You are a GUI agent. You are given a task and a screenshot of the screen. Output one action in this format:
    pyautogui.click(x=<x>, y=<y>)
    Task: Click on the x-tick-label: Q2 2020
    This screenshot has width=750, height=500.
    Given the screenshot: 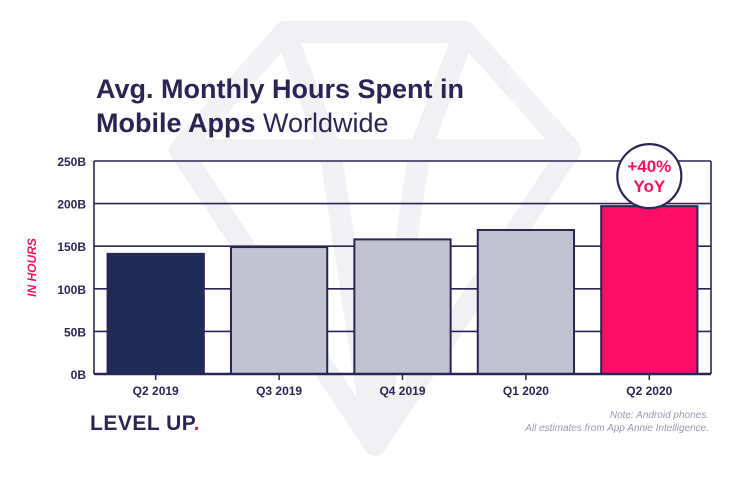 What is the action you would take?
    pyautogui.click(x=649, y=391)
    